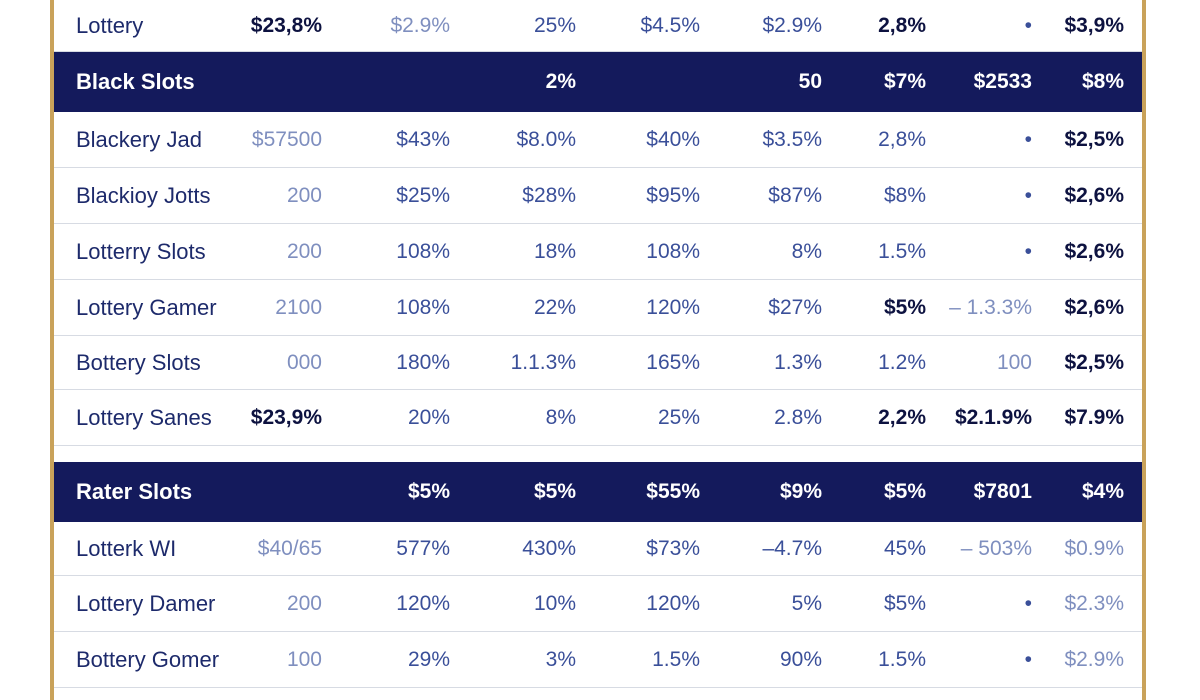 This screenshot has height=700, width=1200. Describe the element at coordinates (146, 307) in the screenshot. I see `row-label: Lottery Gamer` at that location.